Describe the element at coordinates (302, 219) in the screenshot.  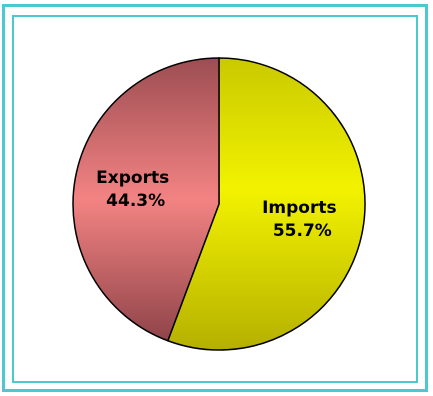
I see `slice-label-imports: Imports 55.7%` at that location.